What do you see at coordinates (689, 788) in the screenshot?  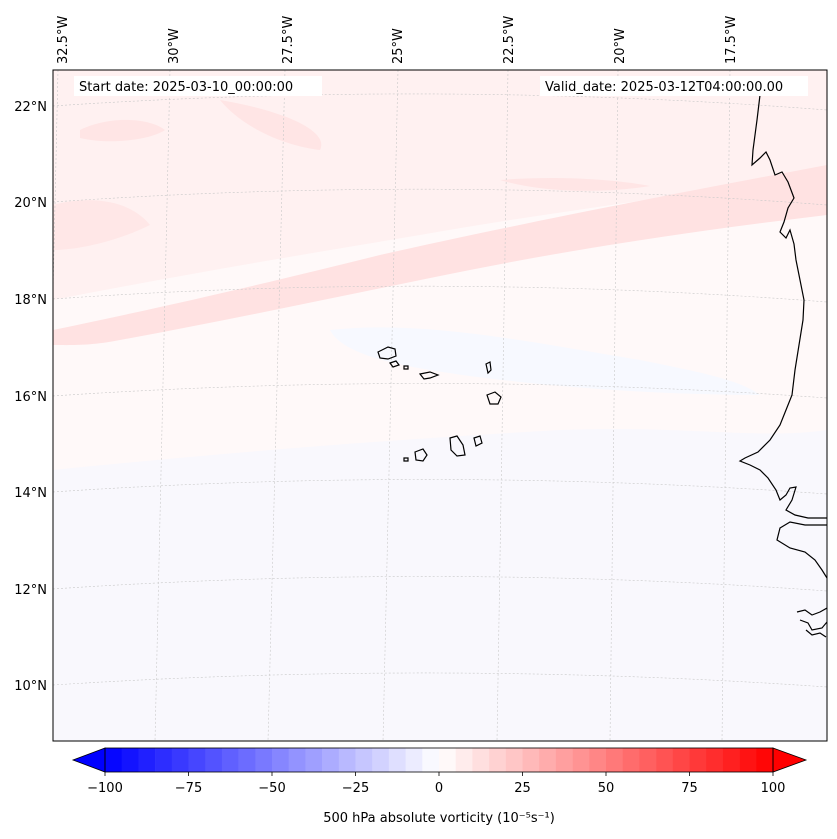 I see `colorbar-tick-label: 75` at bounding box center [689, 788].